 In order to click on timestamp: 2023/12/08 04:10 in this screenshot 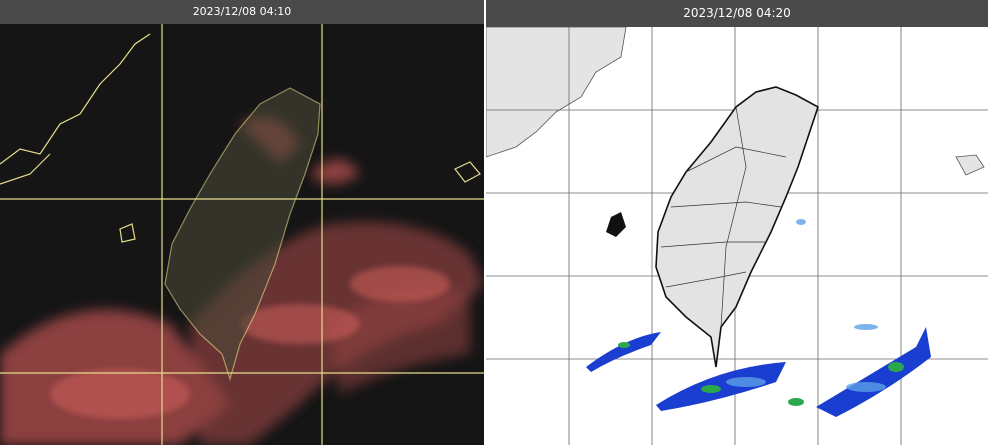, I will do `click(242, 12)`.